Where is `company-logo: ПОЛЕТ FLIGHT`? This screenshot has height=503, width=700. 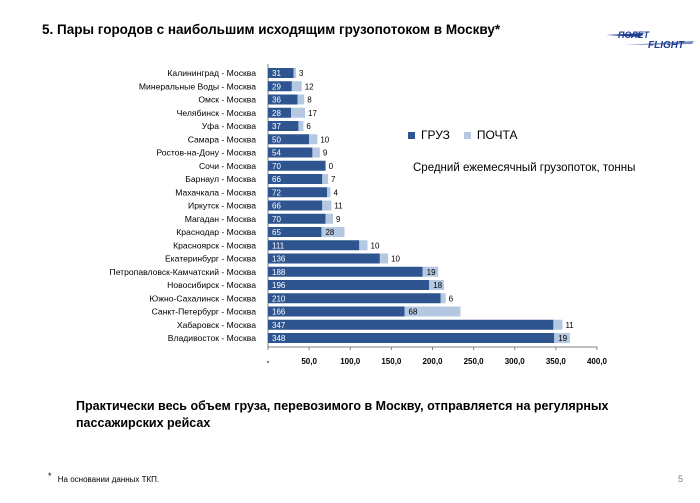
company-logo: ПОЛЕТ FLIGHT is located at coordinates (650, 40).